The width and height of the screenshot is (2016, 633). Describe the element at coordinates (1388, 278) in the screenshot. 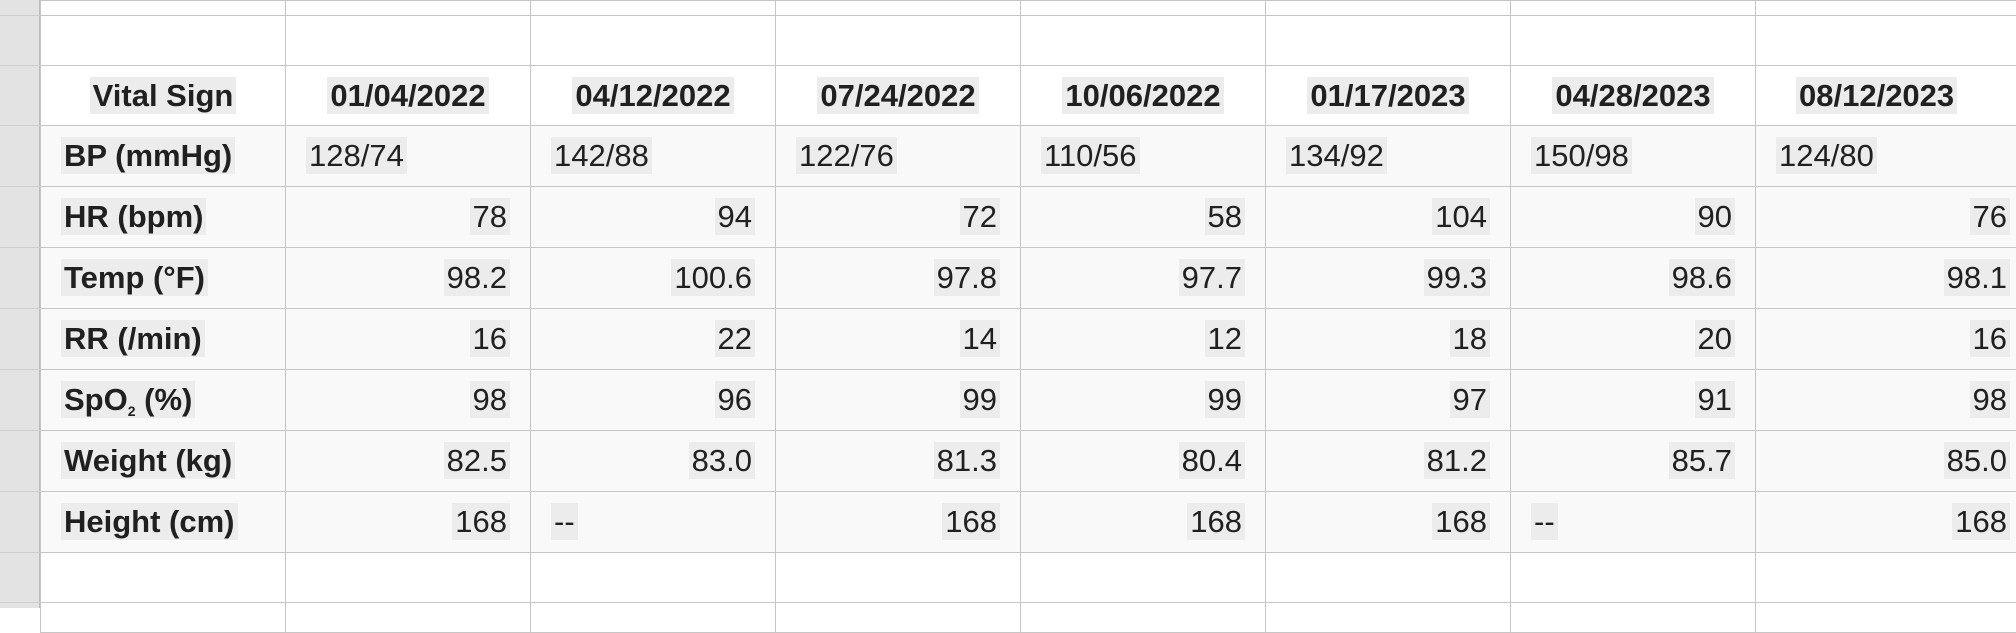

I see `data-cell: 99.3` at that location.